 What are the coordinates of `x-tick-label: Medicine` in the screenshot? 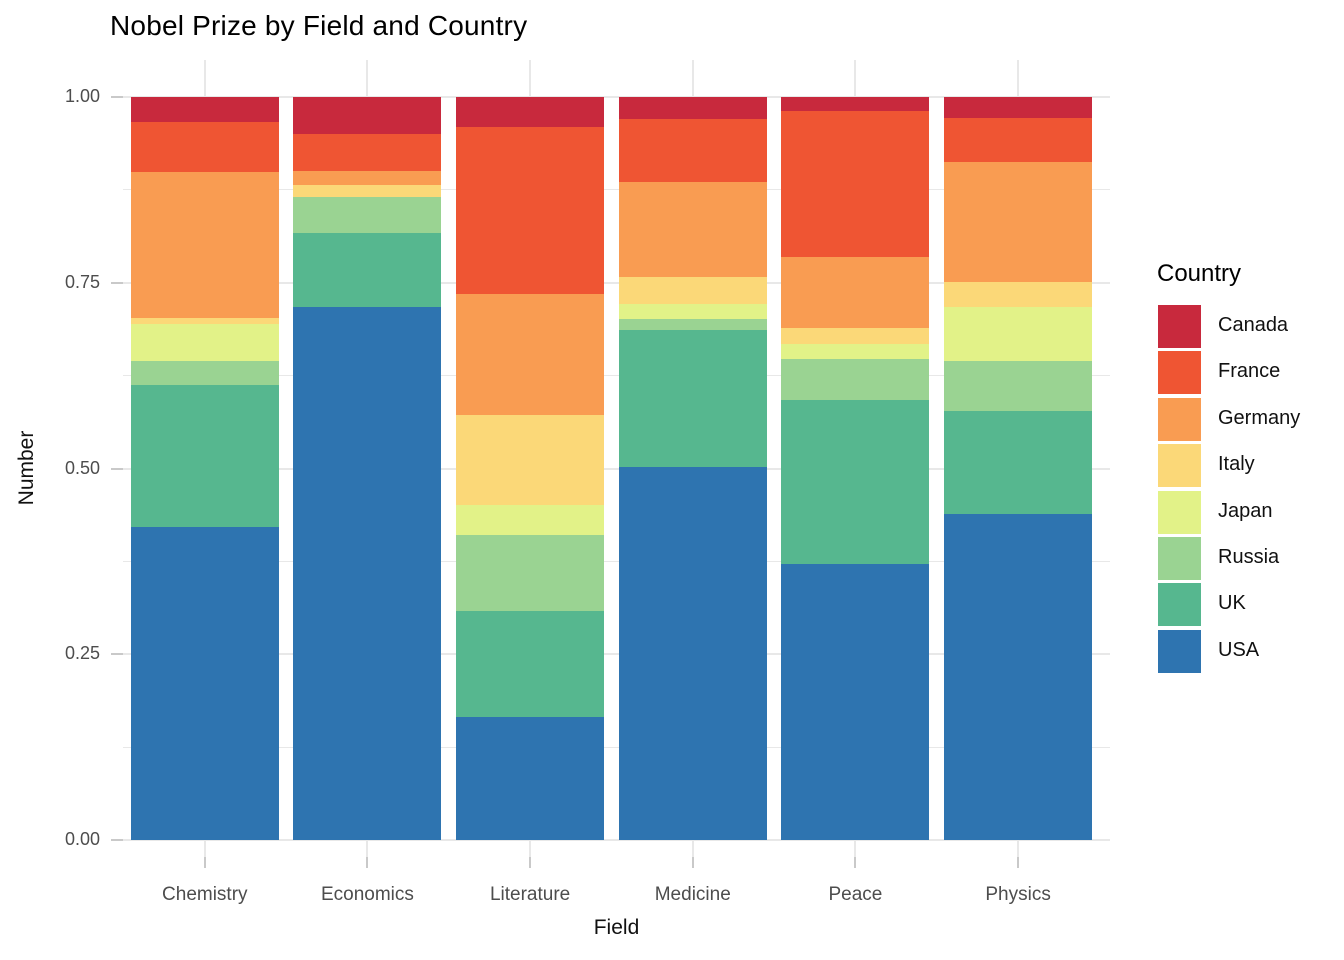 It's located at (692, 894).